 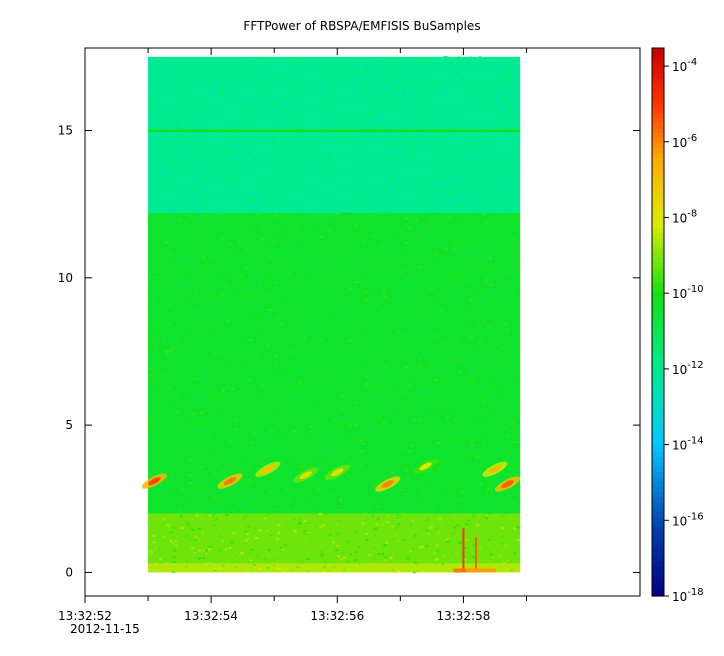 I want to click on colorbar-tick-label: 10⁻¹⁰, so click(x=688, y=292).